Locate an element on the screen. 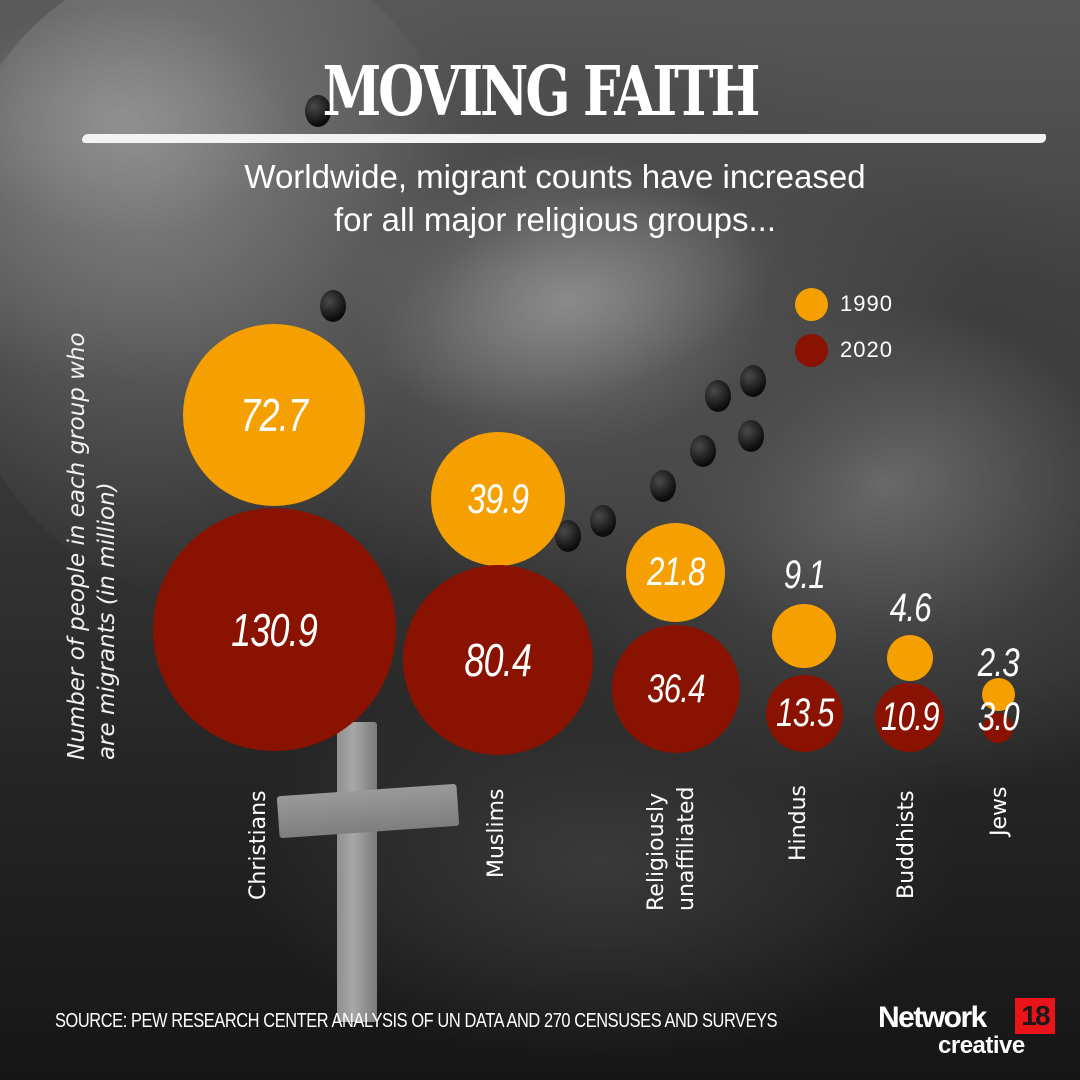 The width and height of the screenshot is (1080, 1080). category-label-christians: Christians is located at coordinates (258, 845).